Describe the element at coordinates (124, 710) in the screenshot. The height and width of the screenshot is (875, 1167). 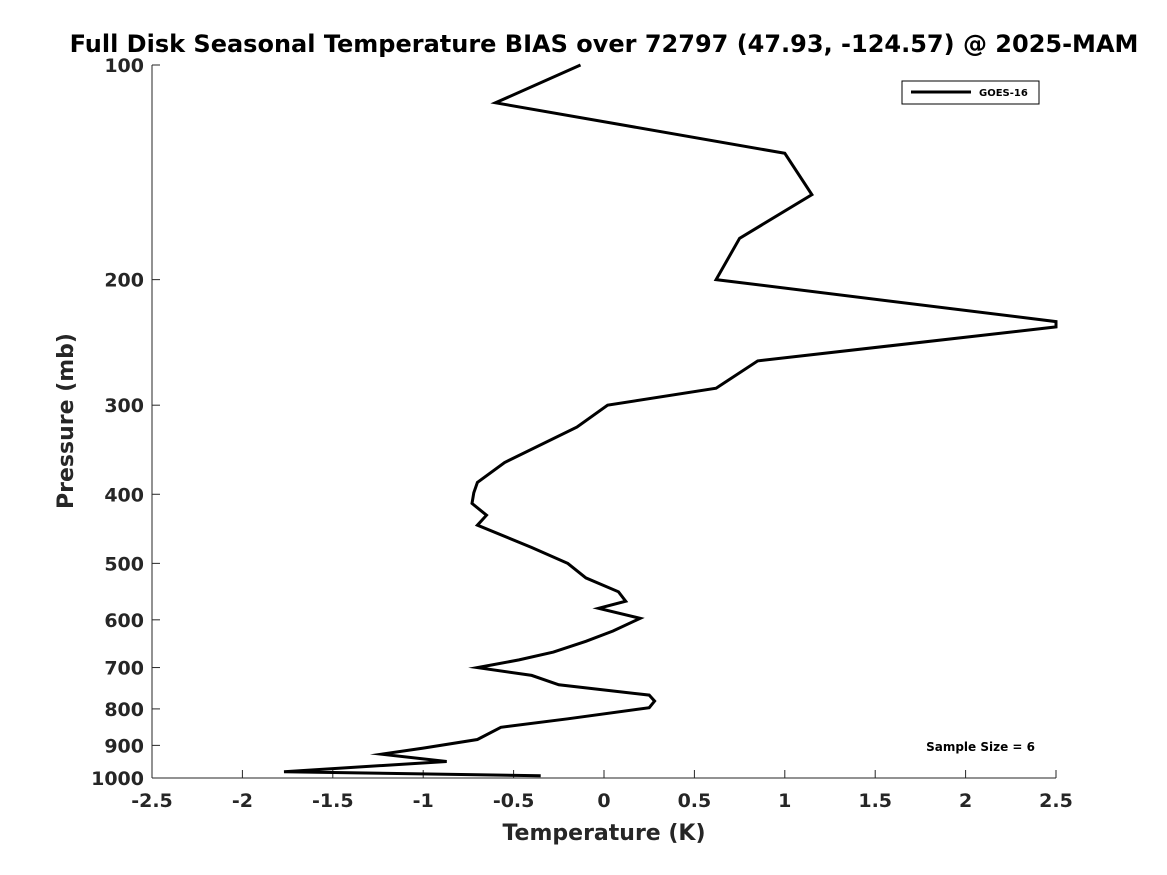
I see `y-tick-label: 800` at that location.